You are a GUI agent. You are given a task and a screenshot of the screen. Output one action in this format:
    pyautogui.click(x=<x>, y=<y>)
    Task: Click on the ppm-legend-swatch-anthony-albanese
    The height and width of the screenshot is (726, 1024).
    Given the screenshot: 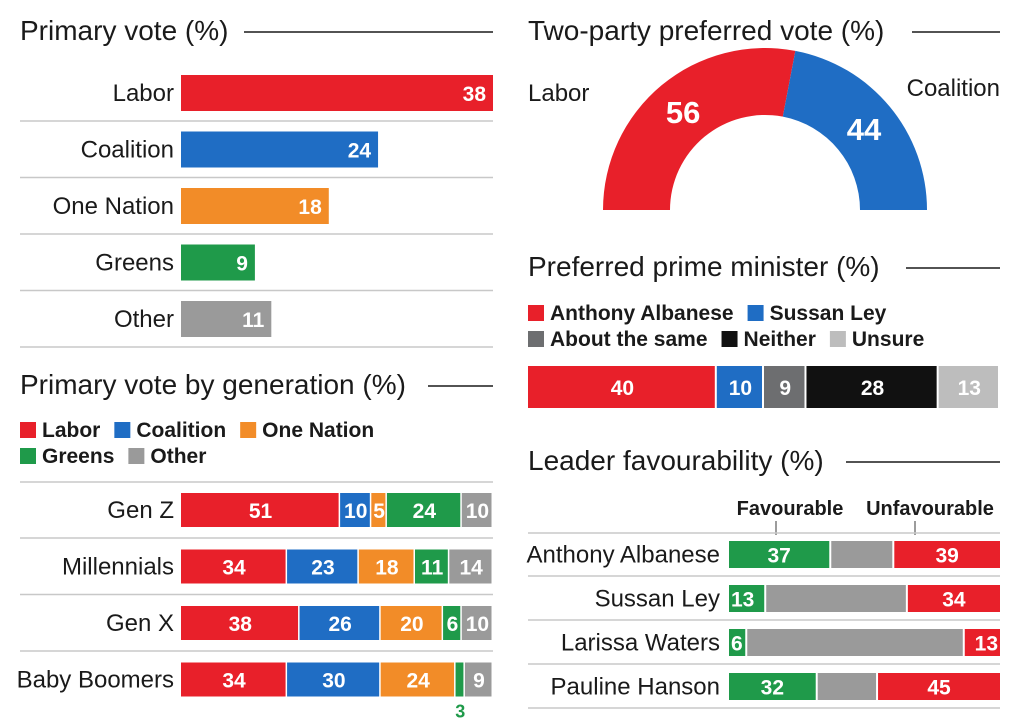 What is the action you would take?
    pyautogui.click(x=536, y=313)
    